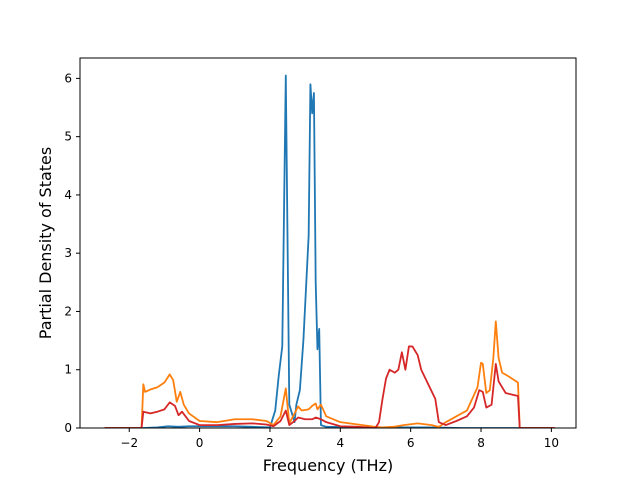 Image resolution: width=640 pixels, height=480 pixels. What do you see at coordinates (551, 443) in the screenshot?
I see `x-tick-label: 10` at bounding box center [551, 443].